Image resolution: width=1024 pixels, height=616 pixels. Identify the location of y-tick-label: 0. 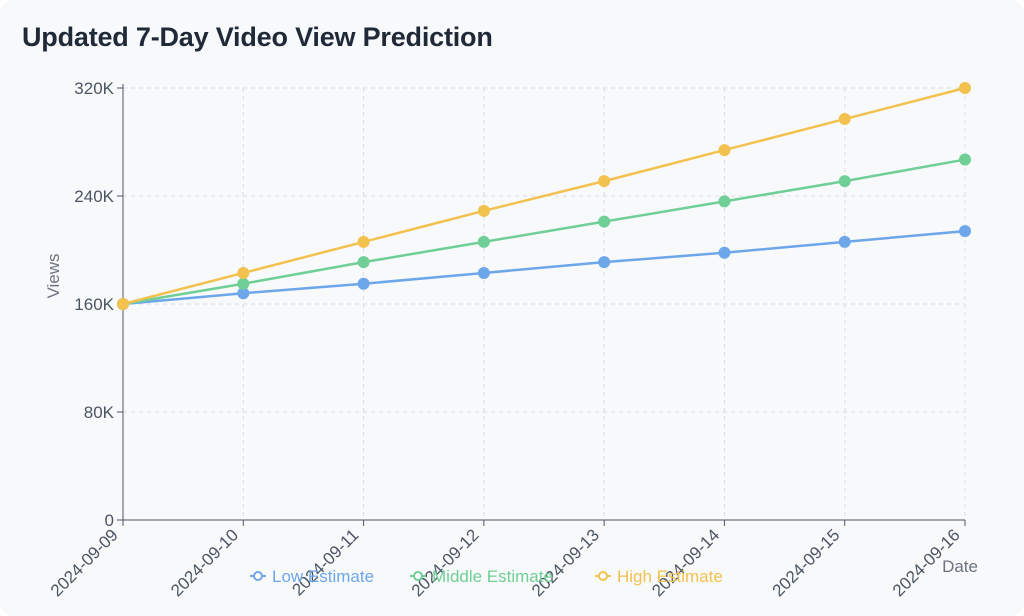
(109, 520).